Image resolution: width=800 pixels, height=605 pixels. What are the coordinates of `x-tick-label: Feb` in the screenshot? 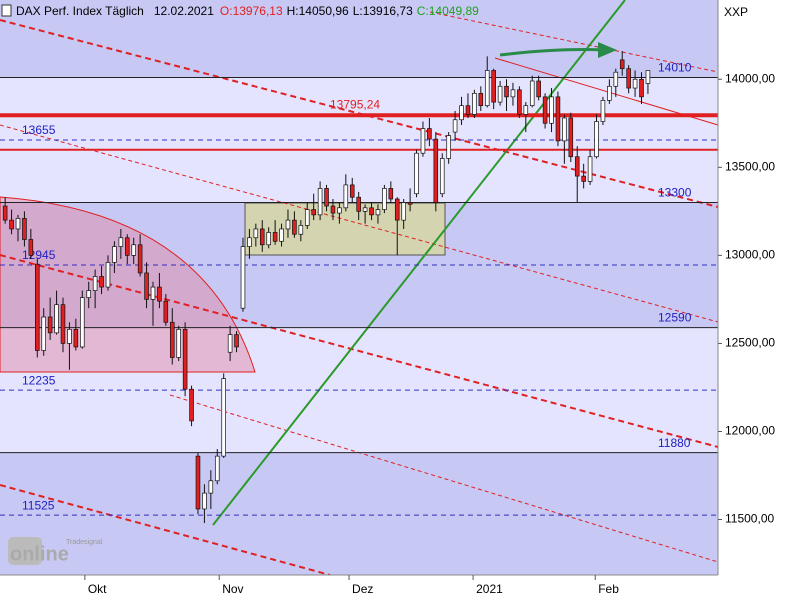 It's located at (608, 589).